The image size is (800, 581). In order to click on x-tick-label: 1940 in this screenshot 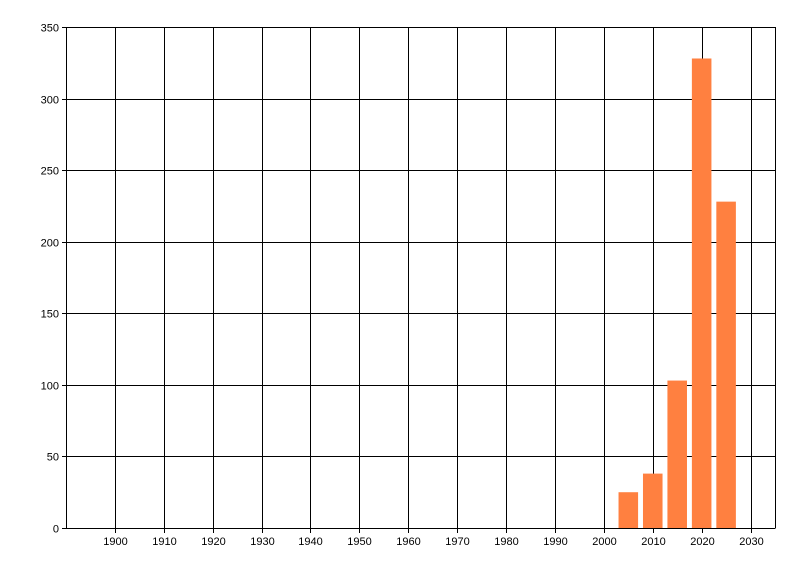, I will do `click(310, 542)`.